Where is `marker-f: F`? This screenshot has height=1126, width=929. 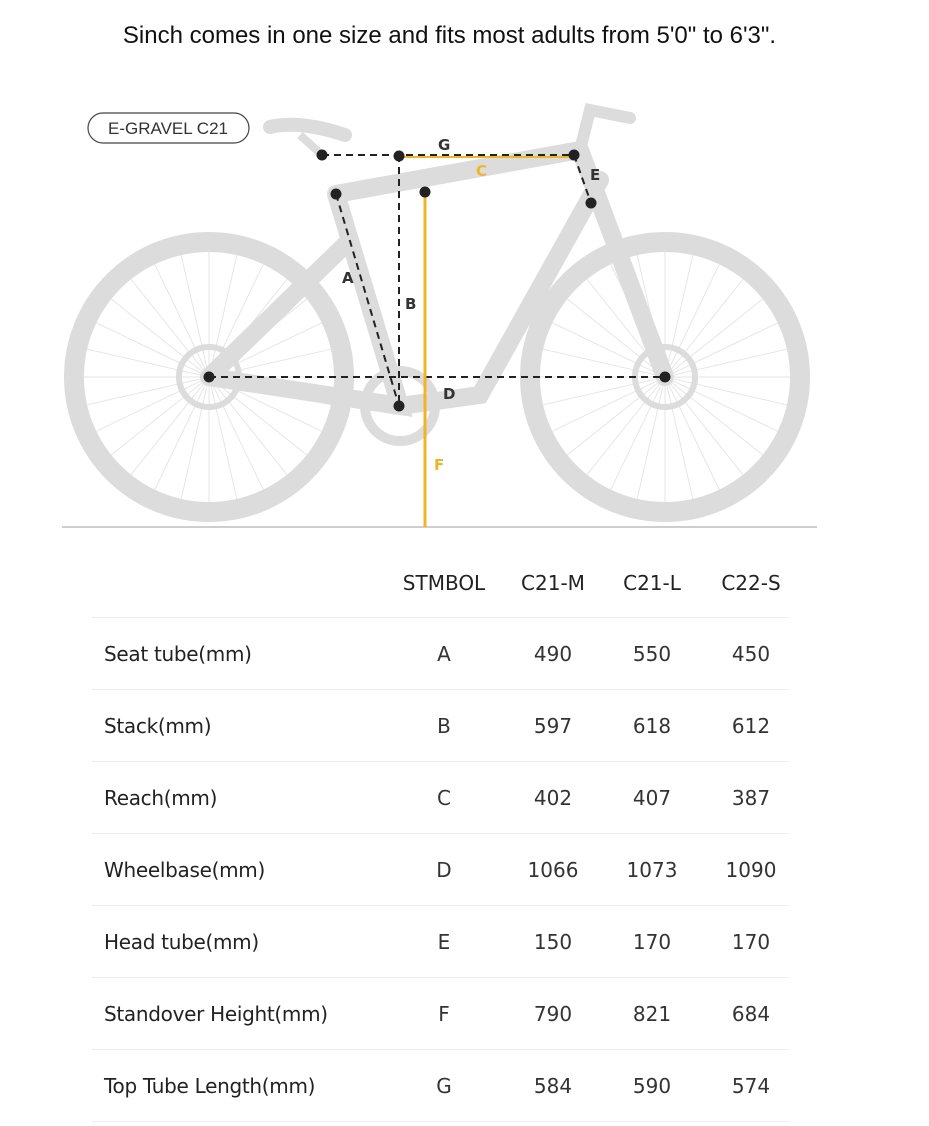 marker-f: F is located at coordinates (439, 465).